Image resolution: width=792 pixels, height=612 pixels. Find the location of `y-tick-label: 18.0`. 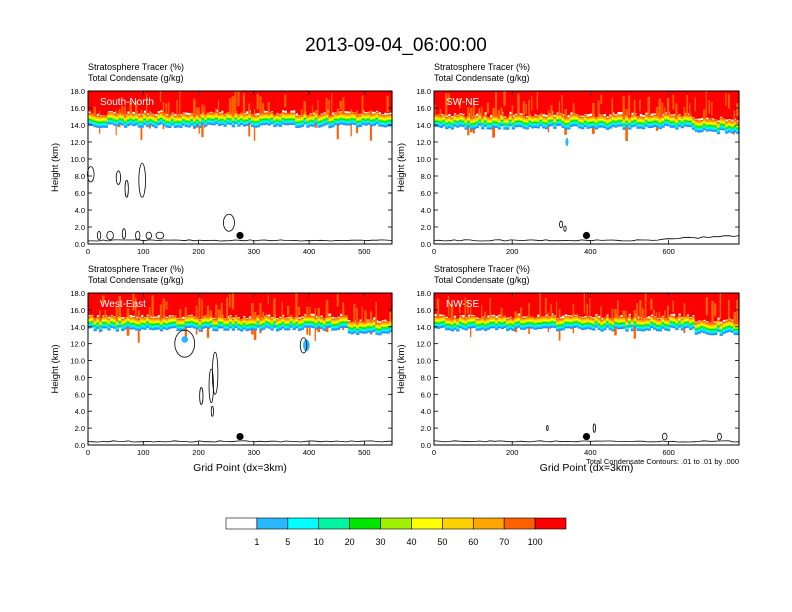

y-tick-label: 18.0 is located at coordinates (423, 91).